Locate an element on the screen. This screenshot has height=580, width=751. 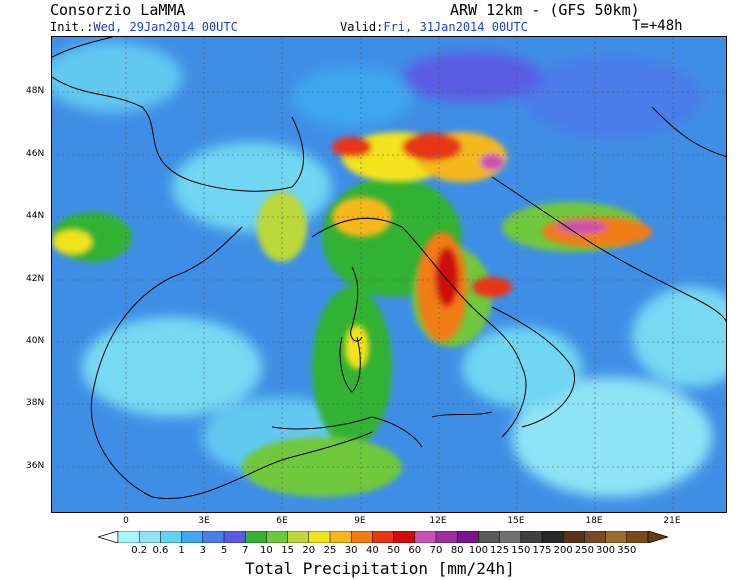
colorbar-level-label: 0.6 is located at coordinates (160, 550).